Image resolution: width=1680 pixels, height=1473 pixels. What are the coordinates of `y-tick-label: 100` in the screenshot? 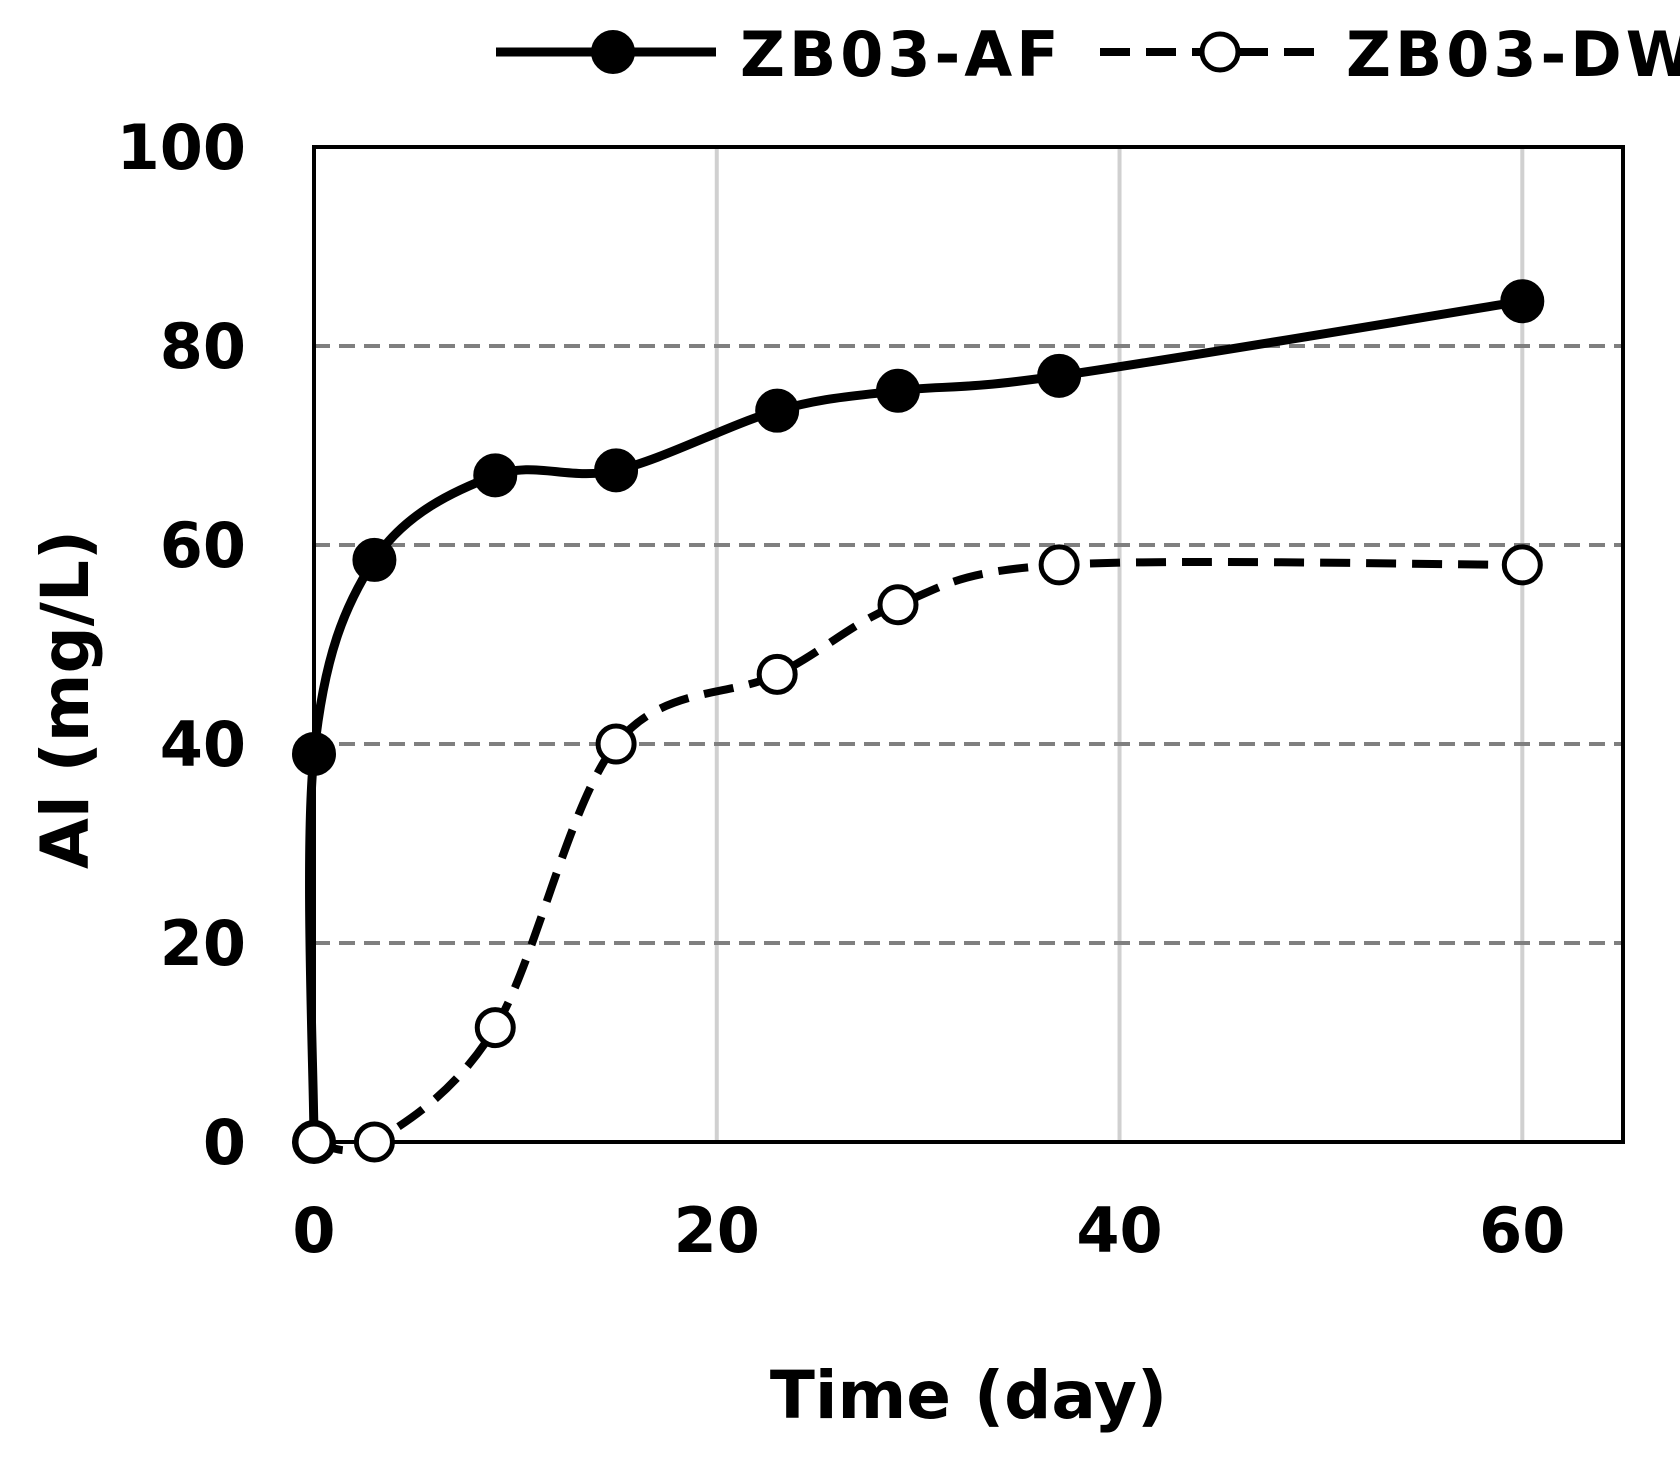 It's located at (181, 147).